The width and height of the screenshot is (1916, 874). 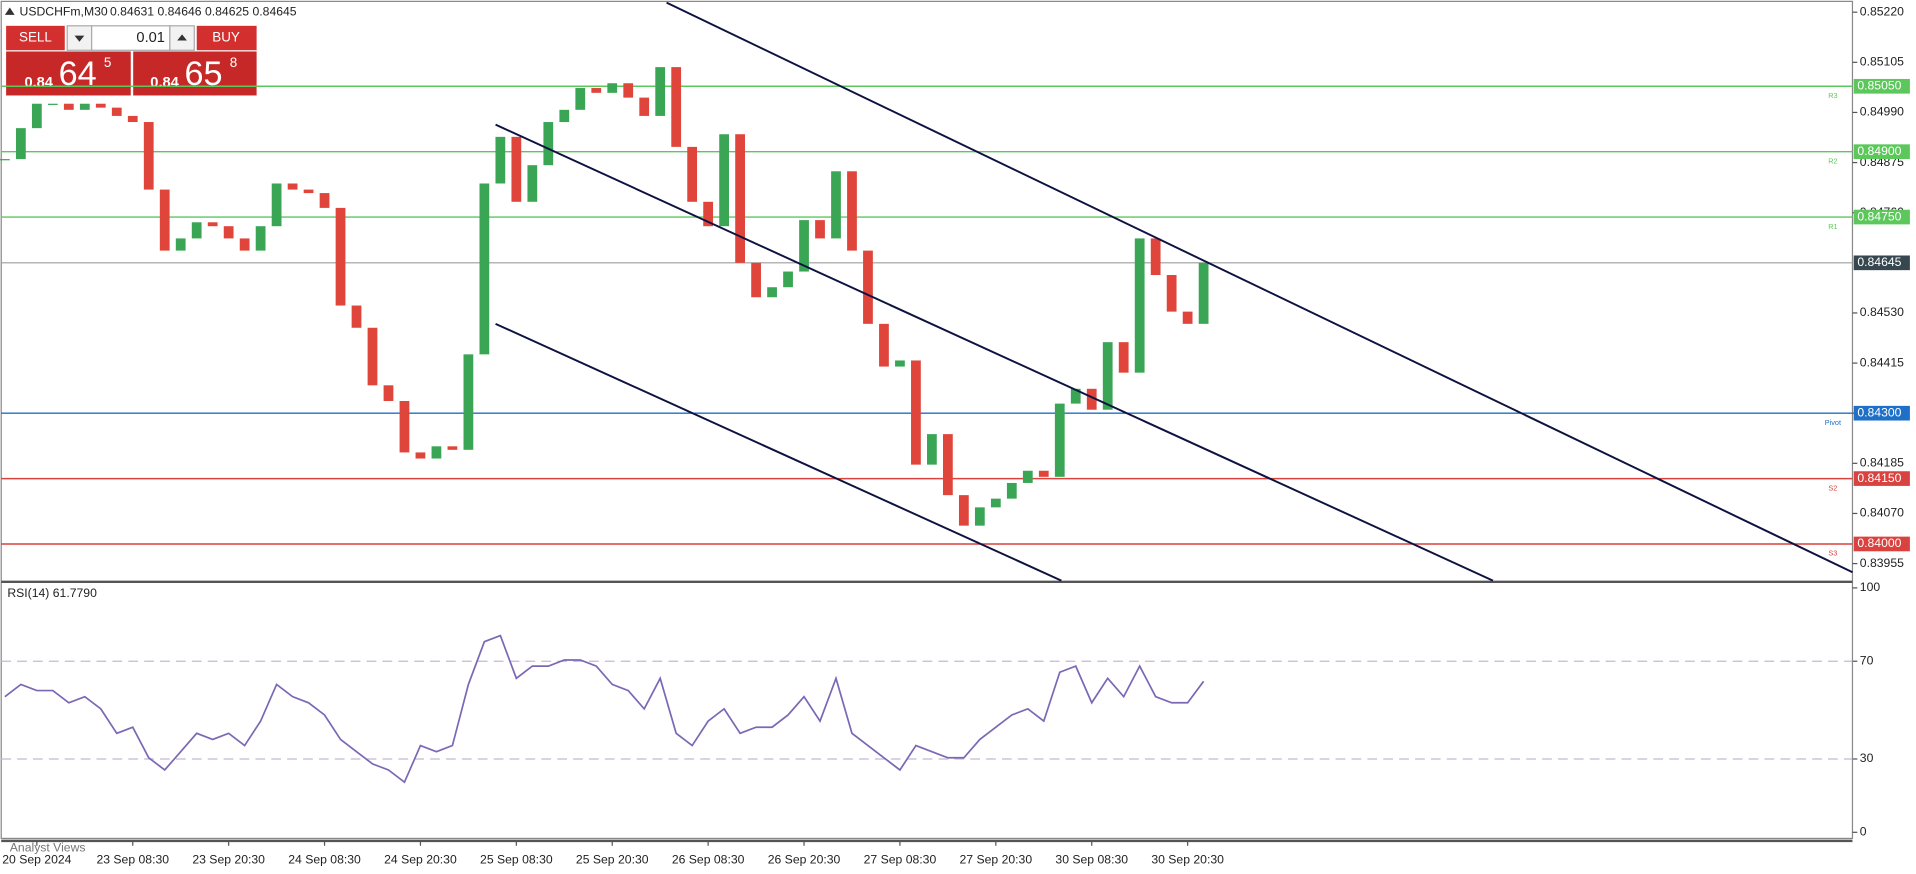 I want to click on sell-label: SELL, so click(x=35, y=37).